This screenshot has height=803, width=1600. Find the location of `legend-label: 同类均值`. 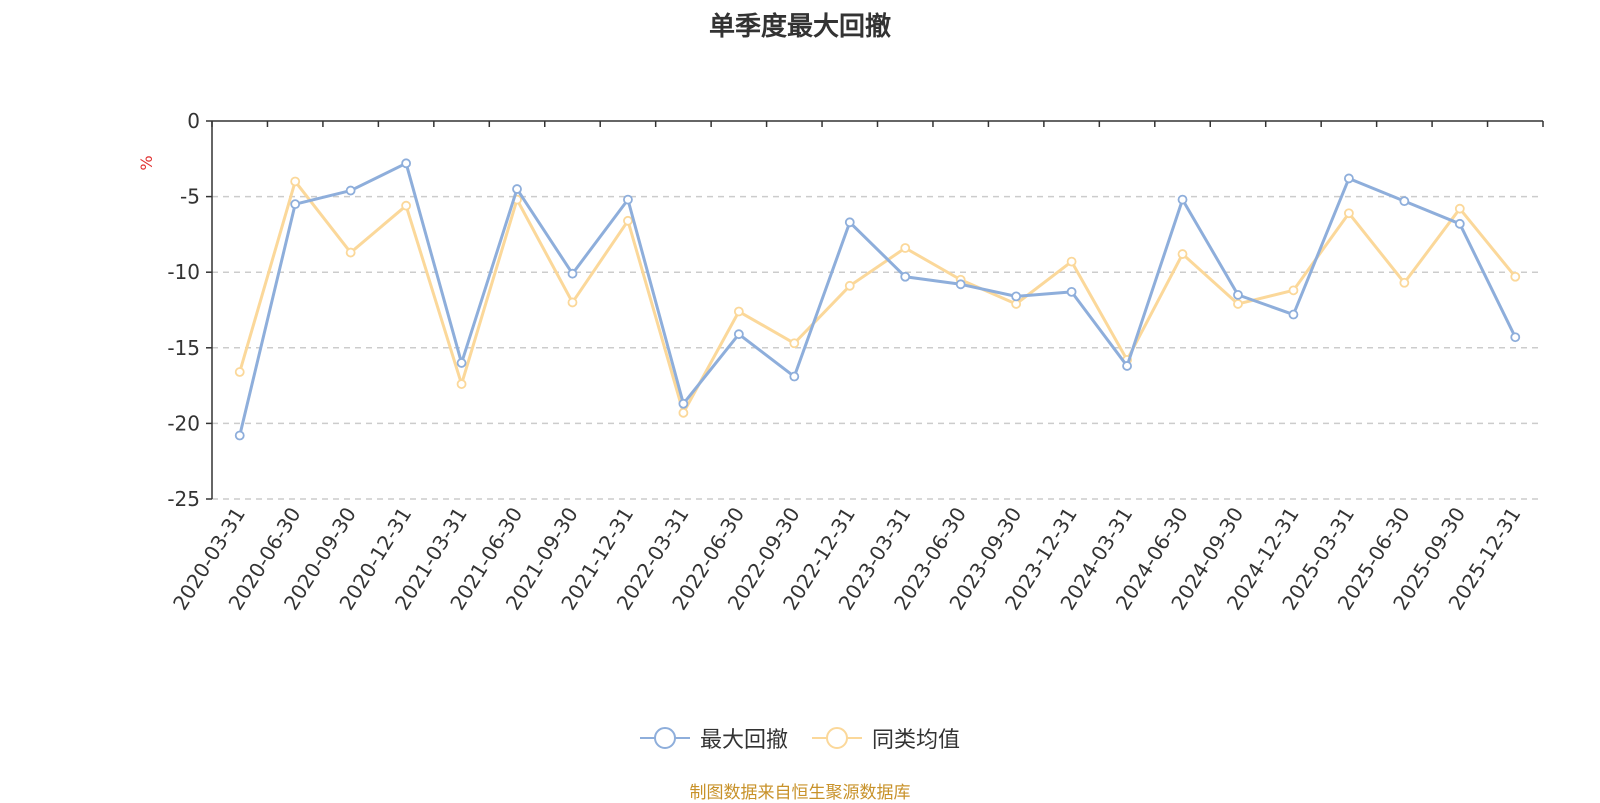

legend-label: 同类均值 is located at coordinates (916, 740).